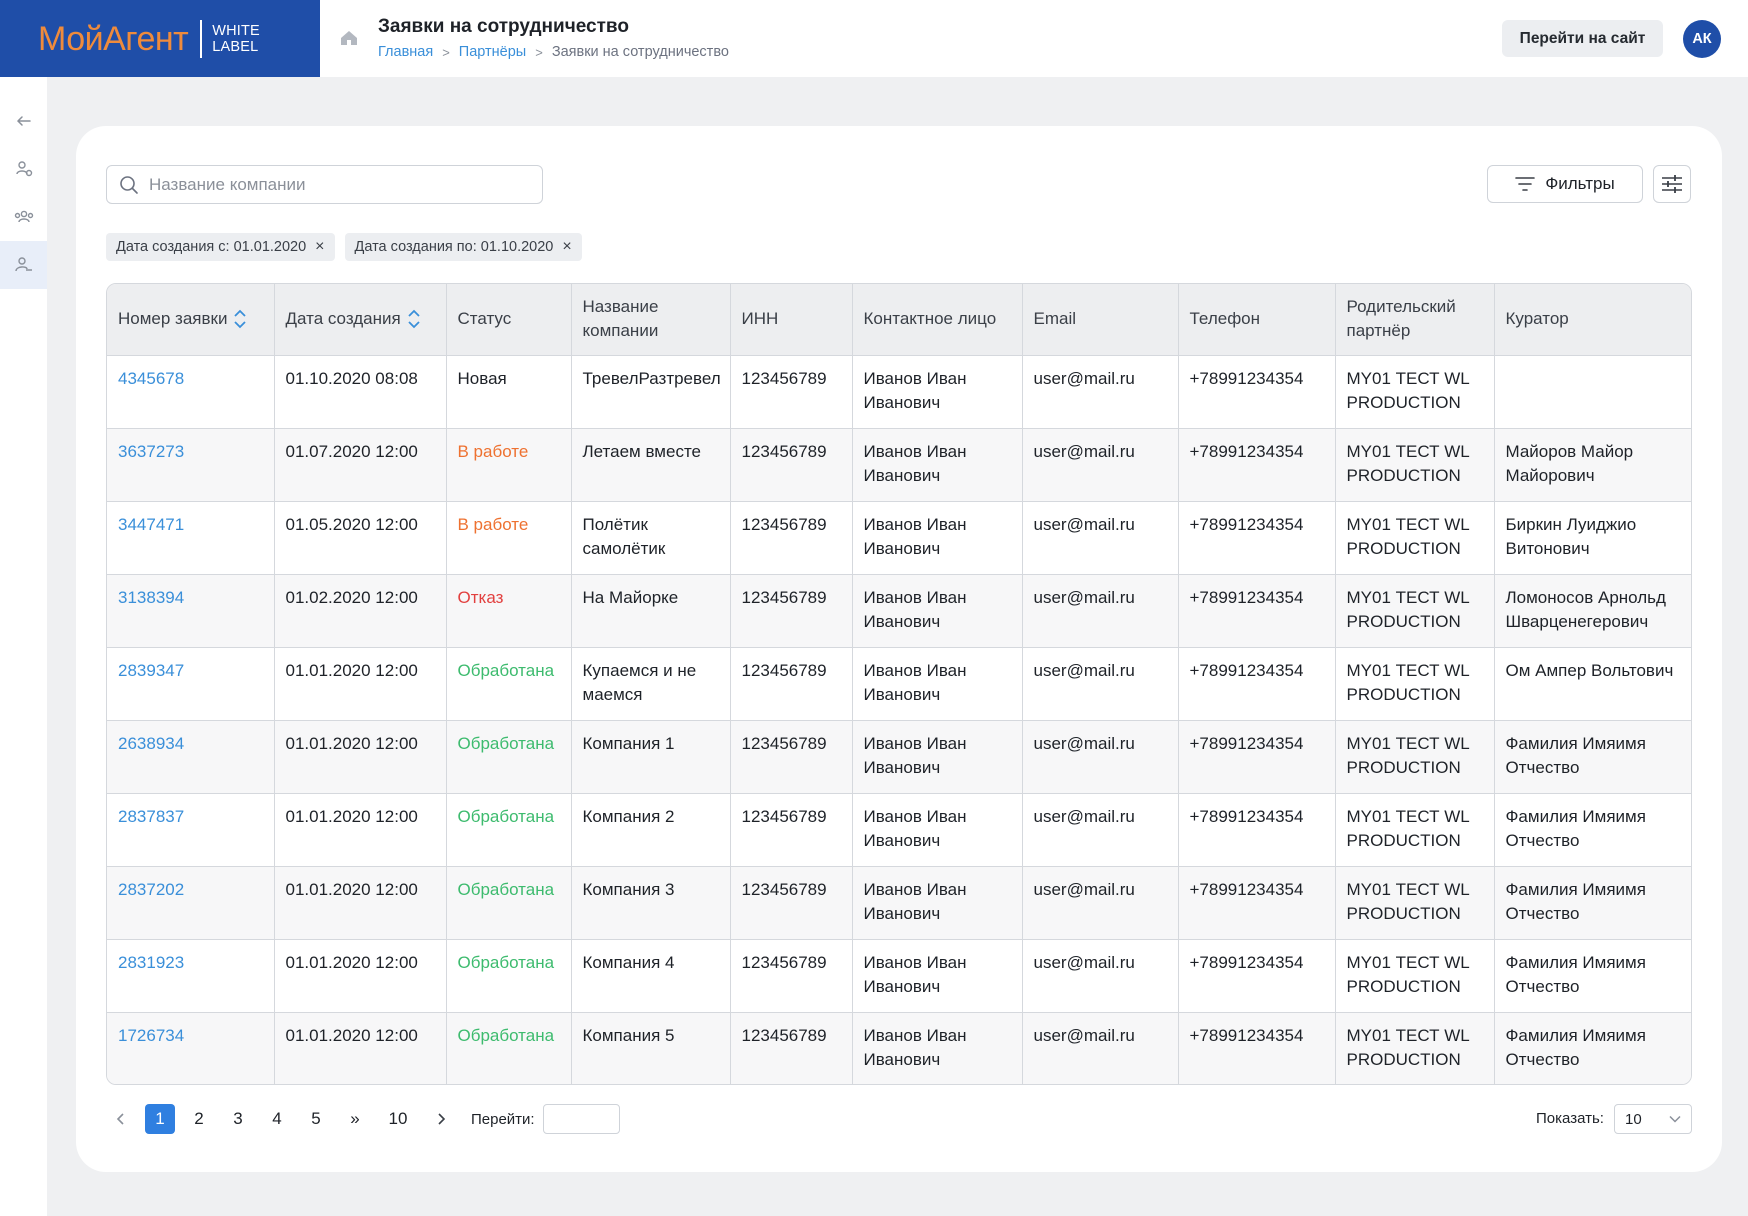 Image resolution: width=1748 pixels, height=1216 pixels. What do you see at coordinates (151, 451) in the screenshot?
I see `request-number-link: 3637273` at bounding box center [151, 451].